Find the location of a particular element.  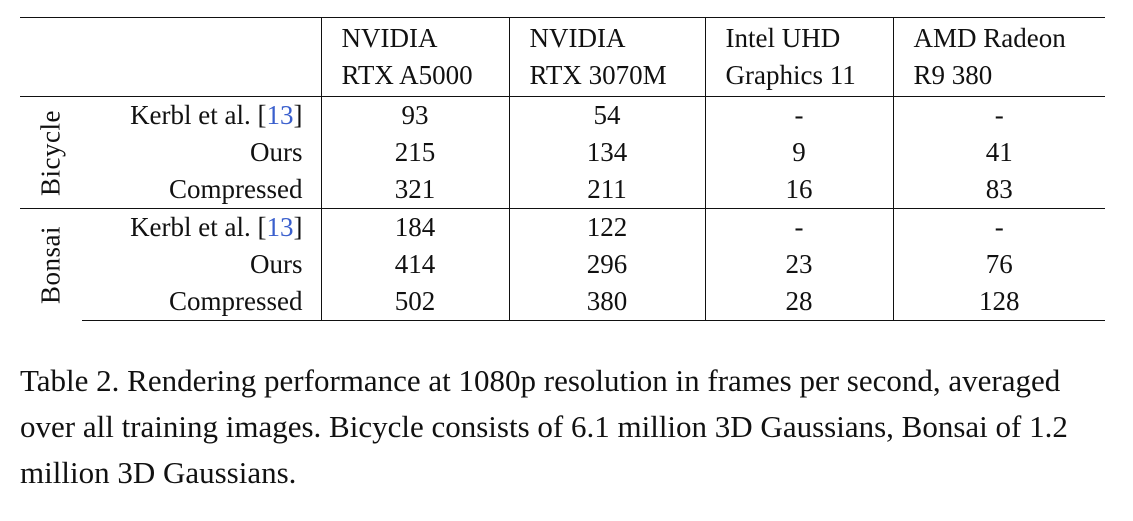

header-gpu-line1: Intel UHD is located at coordinates (783, 38).